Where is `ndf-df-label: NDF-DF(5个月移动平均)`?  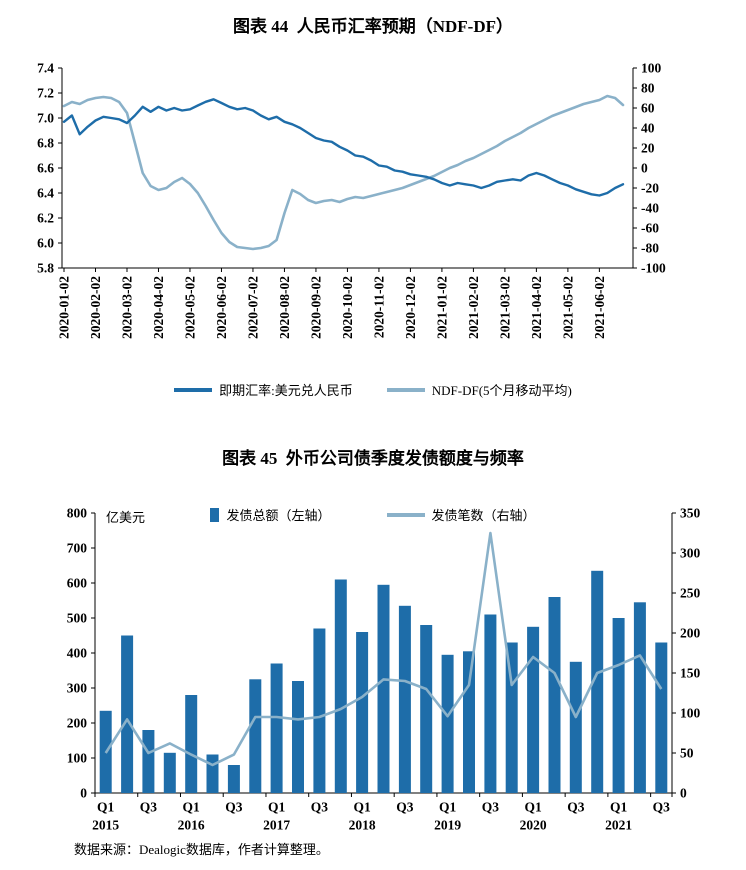
ndf-df-label: NDF-DF(5个月移动平均) is located at coordinates (501, 390).